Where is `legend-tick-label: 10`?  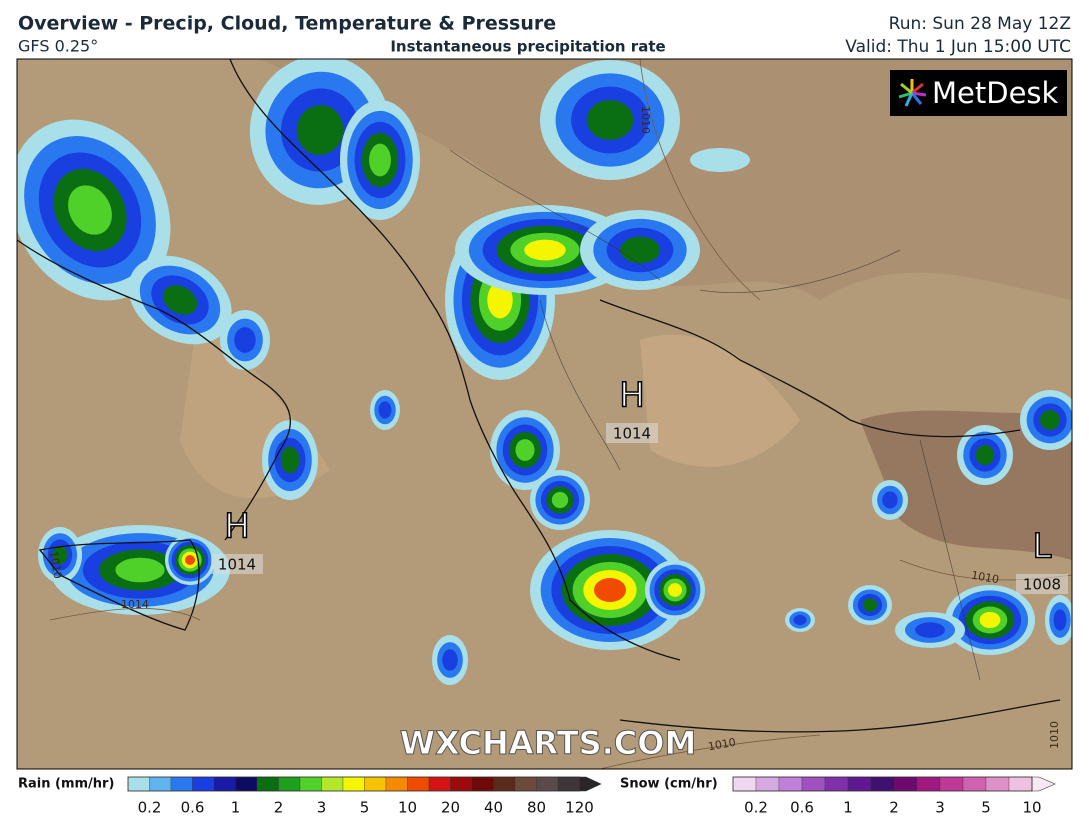 legend-tick-label: 10 is located at coordinates (1031, 808).